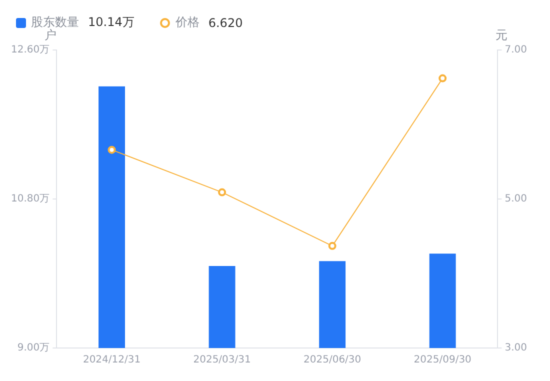 Image resolution: width=550 pixels, height=381 pixels. Describe the element at coordinates (443, 360) in the screenshot. I see `x-tick-label: 2025/09/30` at that location.